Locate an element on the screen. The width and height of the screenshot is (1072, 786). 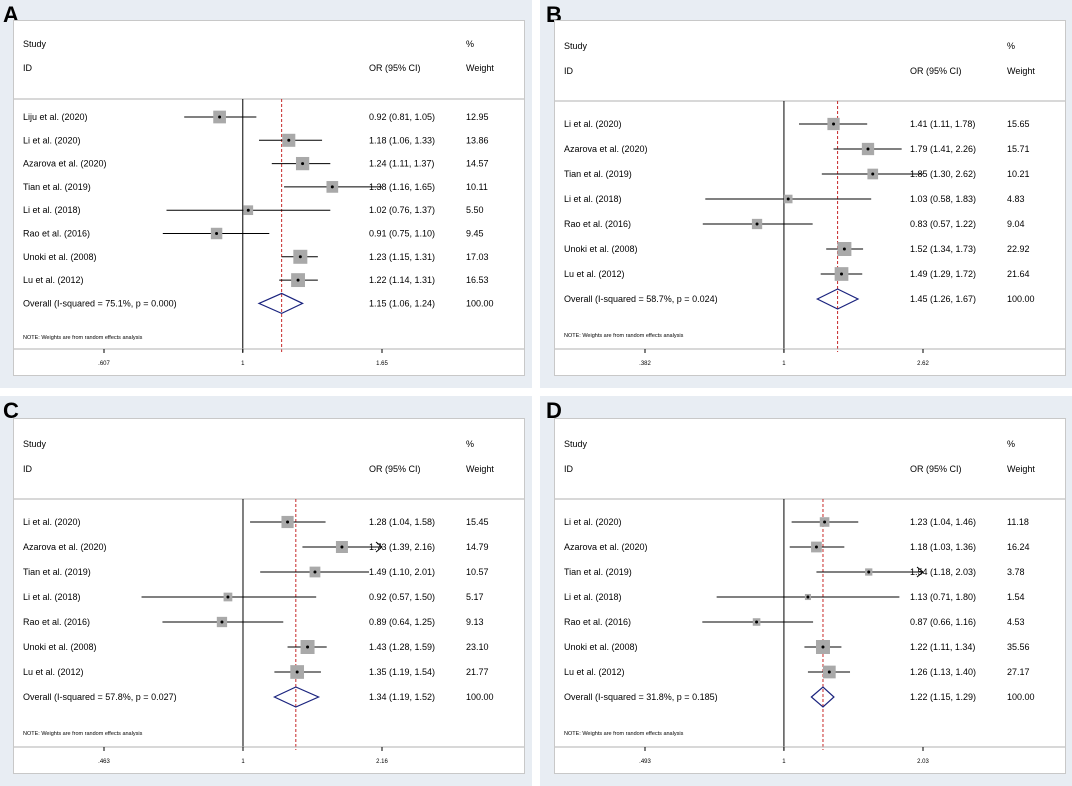
study-or-ci: 1.49 (1.29, 1.72) is located at coordinates (943, 274).